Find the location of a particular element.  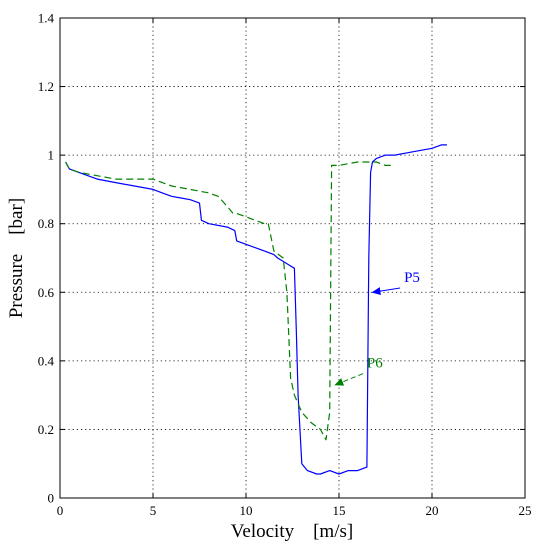

x-tick-label: 20 is located at coordinates (432, 510).